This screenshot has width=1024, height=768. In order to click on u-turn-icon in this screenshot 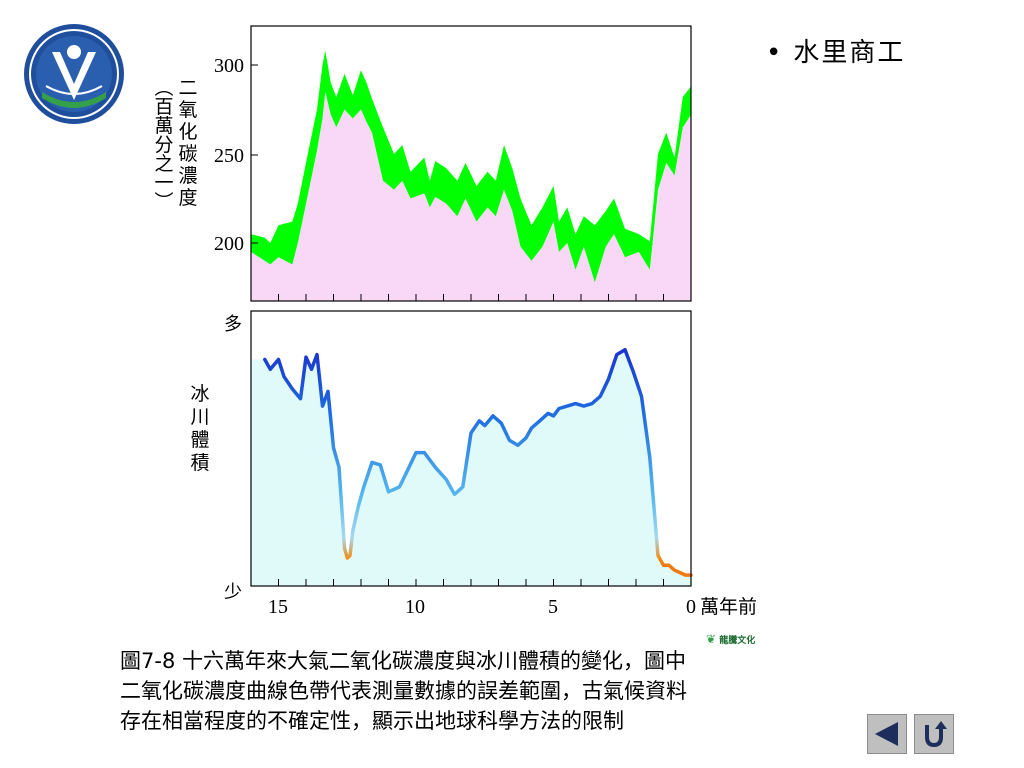, I will do `click(936, 734)`.